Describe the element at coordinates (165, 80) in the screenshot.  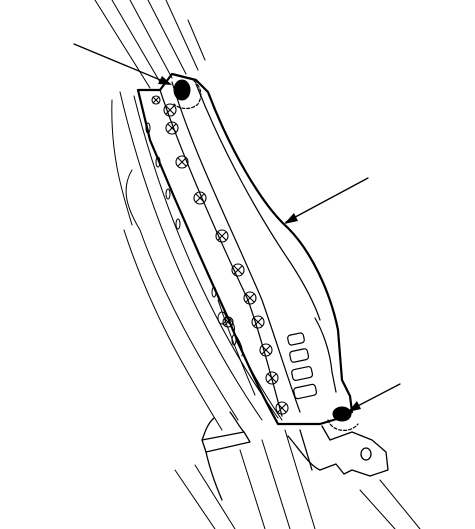
I see `arrowhead-upper-clip` at that location.